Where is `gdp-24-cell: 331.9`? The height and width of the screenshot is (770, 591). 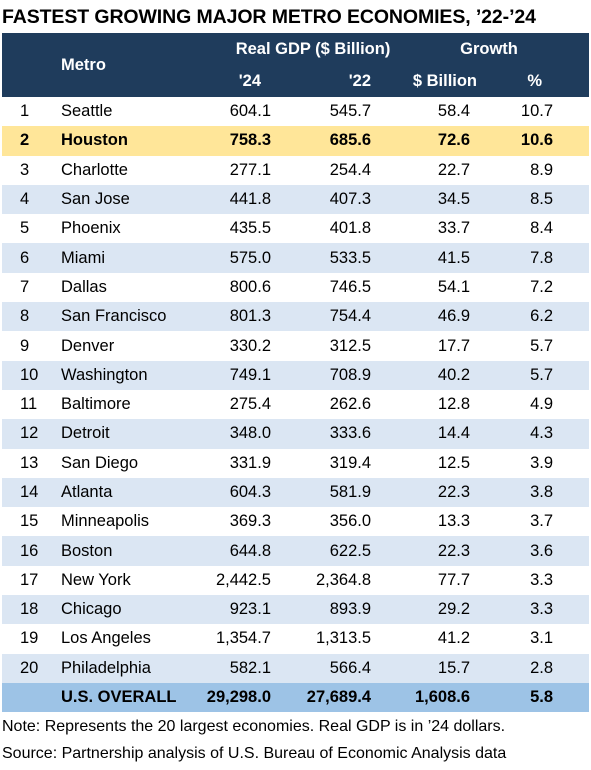 gdp-24-cell: 331.9 is located at coordinates (250, 462).